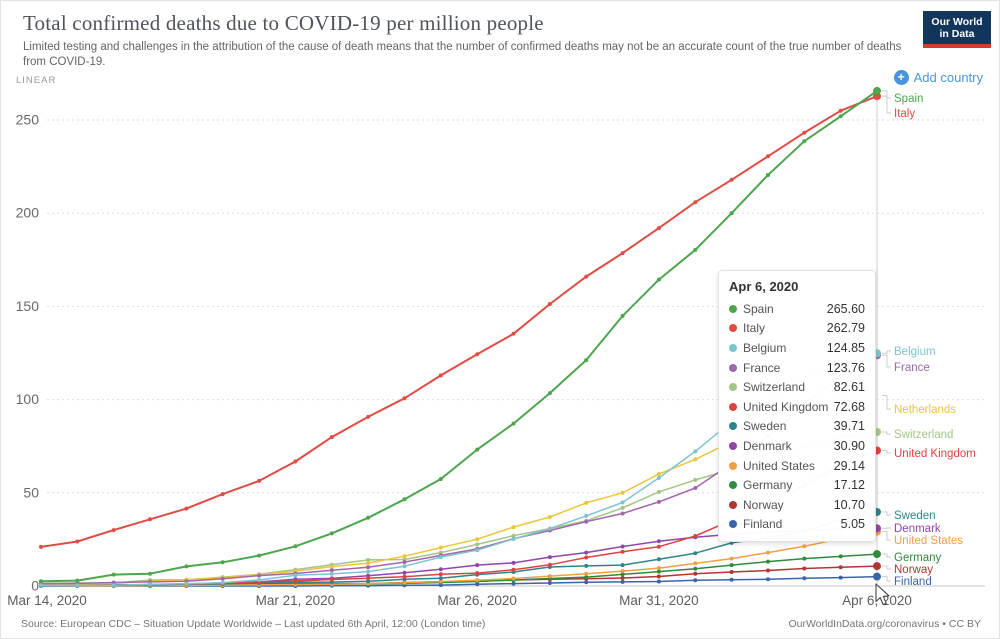 Image resolution: width=1000 pixels, height=639 pixels. I want to click on entity-label-spain: Spain, so click(908, 99).